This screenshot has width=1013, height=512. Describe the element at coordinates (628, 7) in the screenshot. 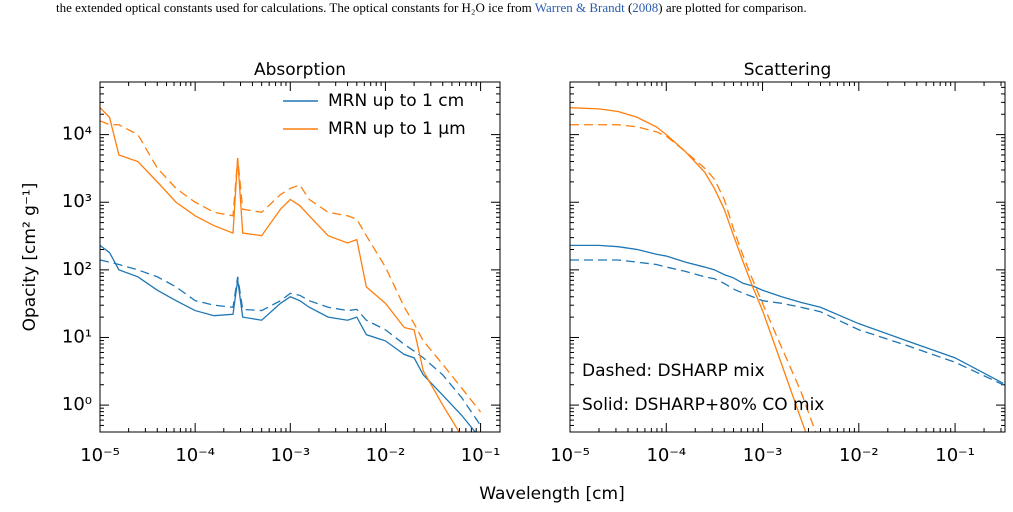

I see `caption-text: (` at that location.